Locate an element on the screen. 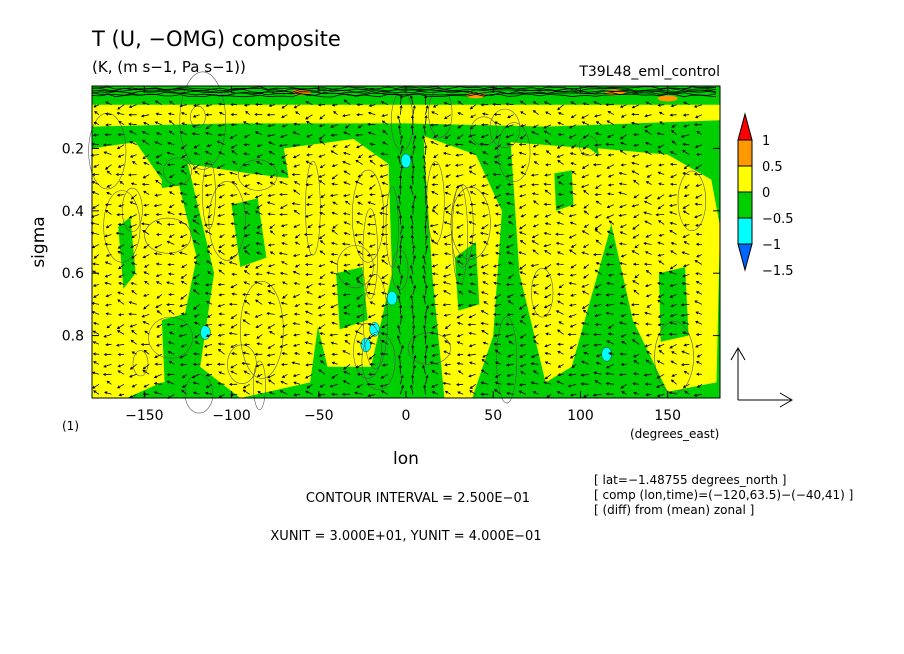 The width and height of the screenshot is (904, 654). colorbar-label: −1.5 is located at coordinates (778, 271).